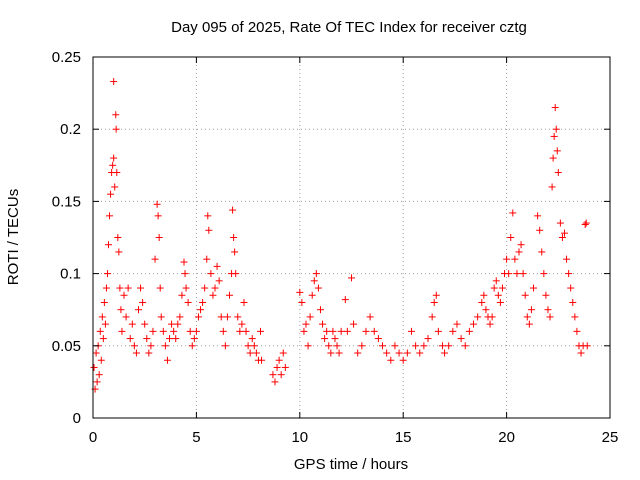 The height and width of the screenshot is (480, 640). What do you see at coordinates (506, 437) in the screenshot?
I see `x-tick-label: 20` at bounding box center [506, 437].